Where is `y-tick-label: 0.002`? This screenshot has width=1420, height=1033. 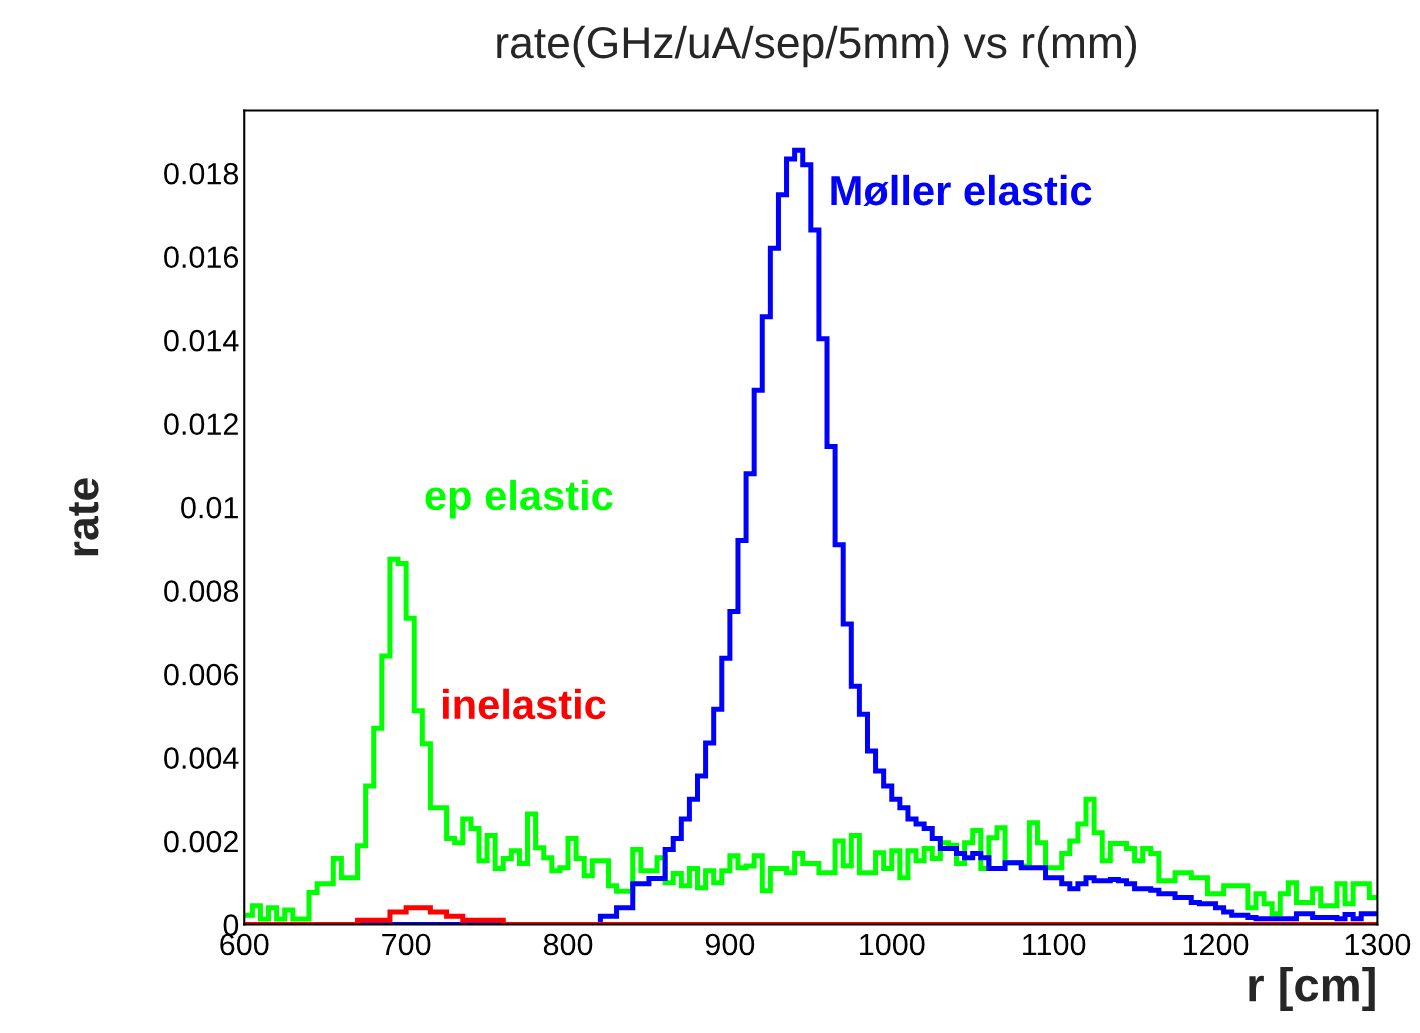
y-tick-label: 0.002 is located at coordinates (201, 841).